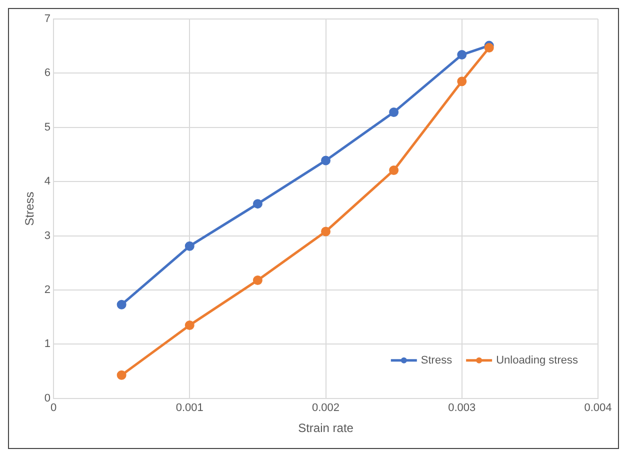 This screenshot has height=451, width=621. What do you see at coordinates (47, 398) in the screenshot?
I see `y-tick-label: 0` at bounding box center [47, 398].